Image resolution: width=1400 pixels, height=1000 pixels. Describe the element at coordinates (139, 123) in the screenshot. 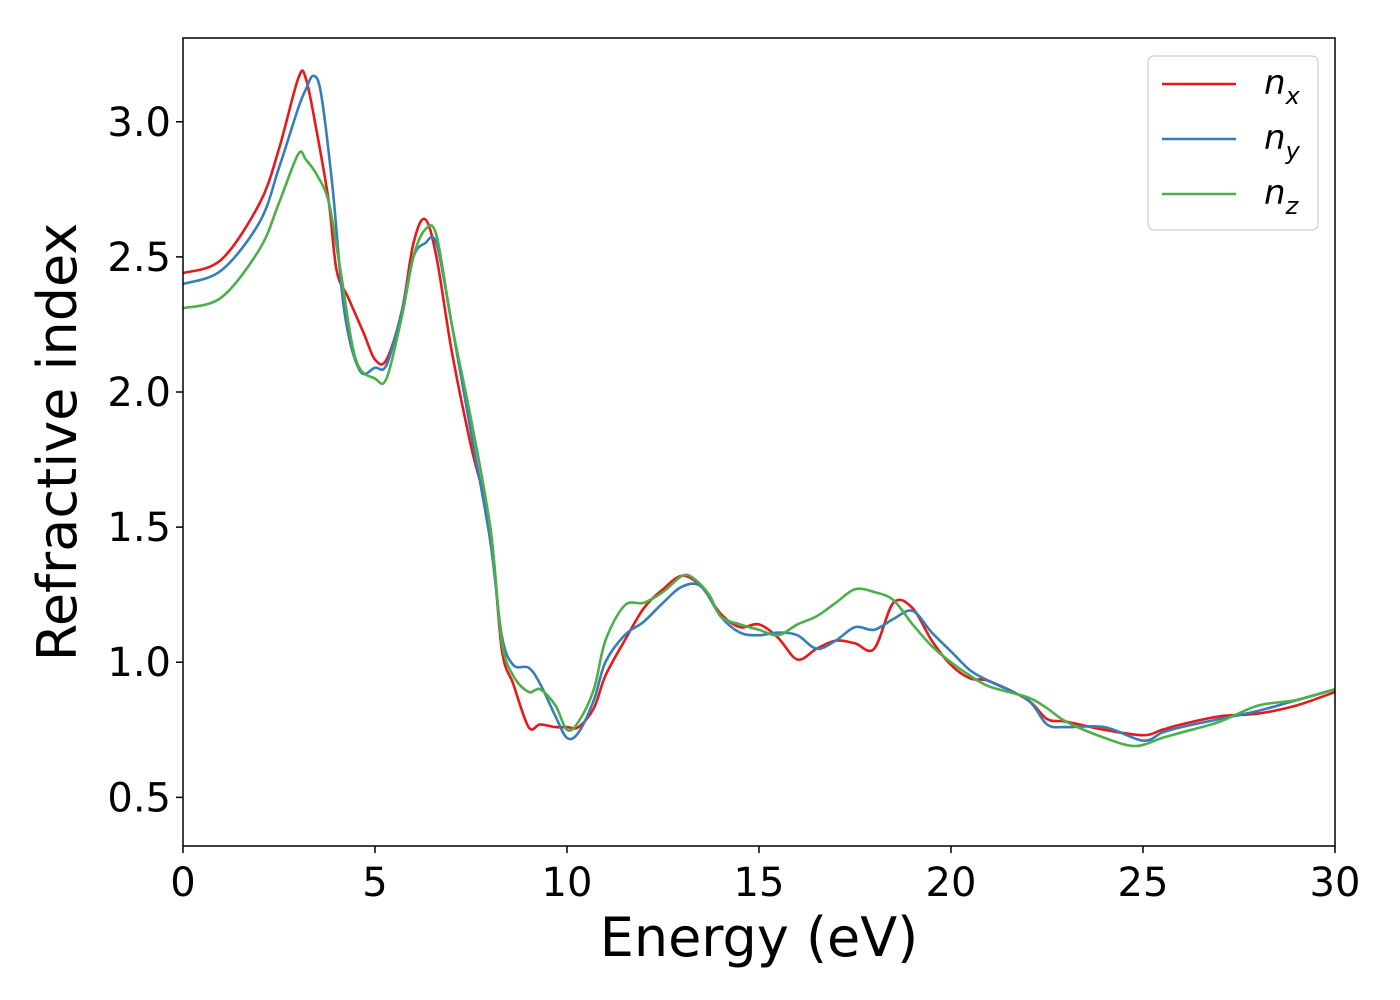

I see `y-tick-label: 3.0` at that location.